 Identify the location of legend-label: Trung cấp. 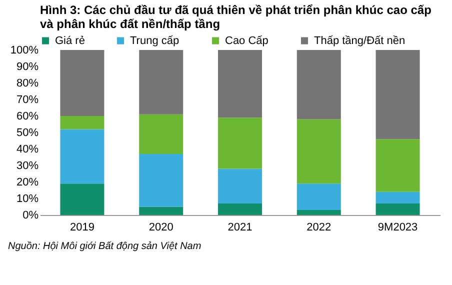
(155, 40).